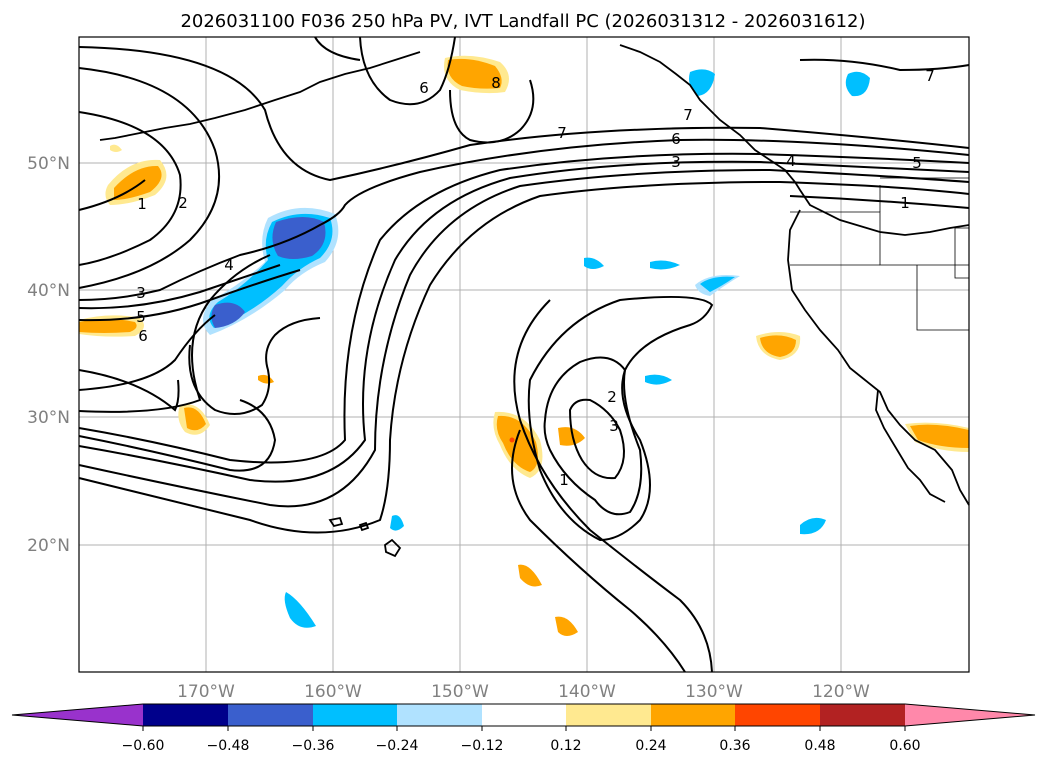 The height and width of the screenshot is (765, 1047). What do you see at coordinates (48, 355) in the screenshot?
I see `latitude-labels: 20°N 30°N 40°N 50°N` at bounding box center [48, 355].